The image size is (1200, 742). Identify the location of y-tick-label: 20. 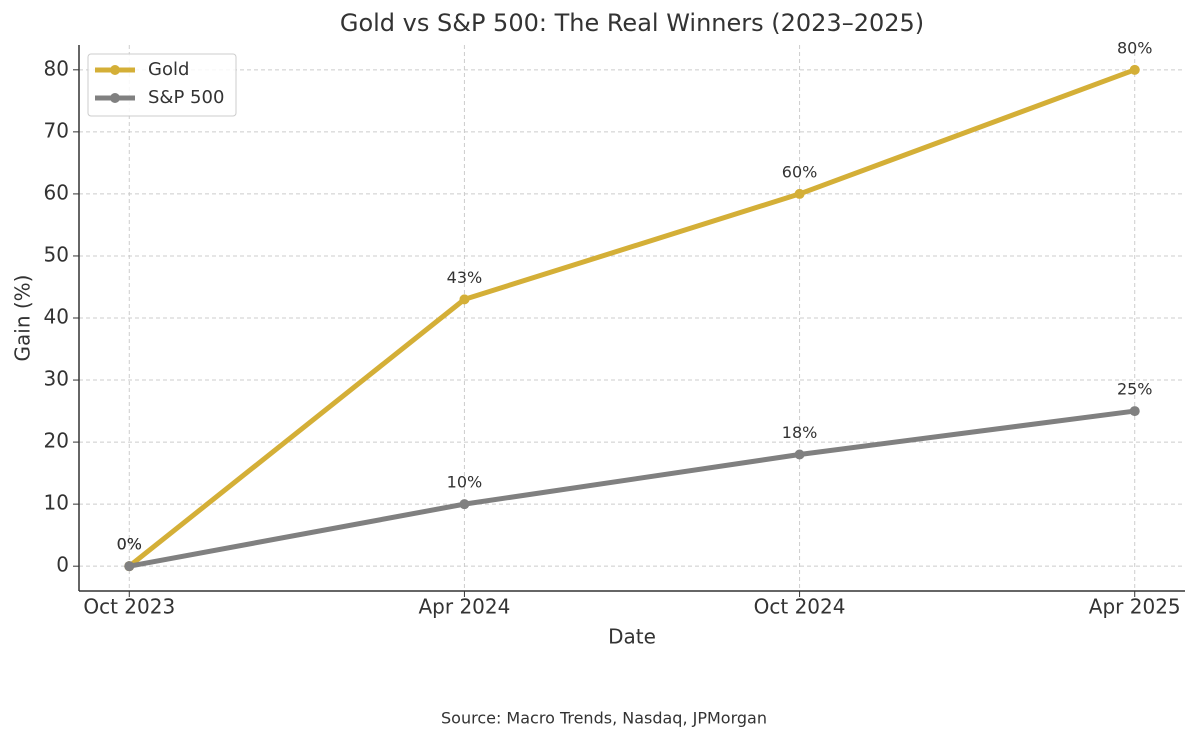
(56, 441).